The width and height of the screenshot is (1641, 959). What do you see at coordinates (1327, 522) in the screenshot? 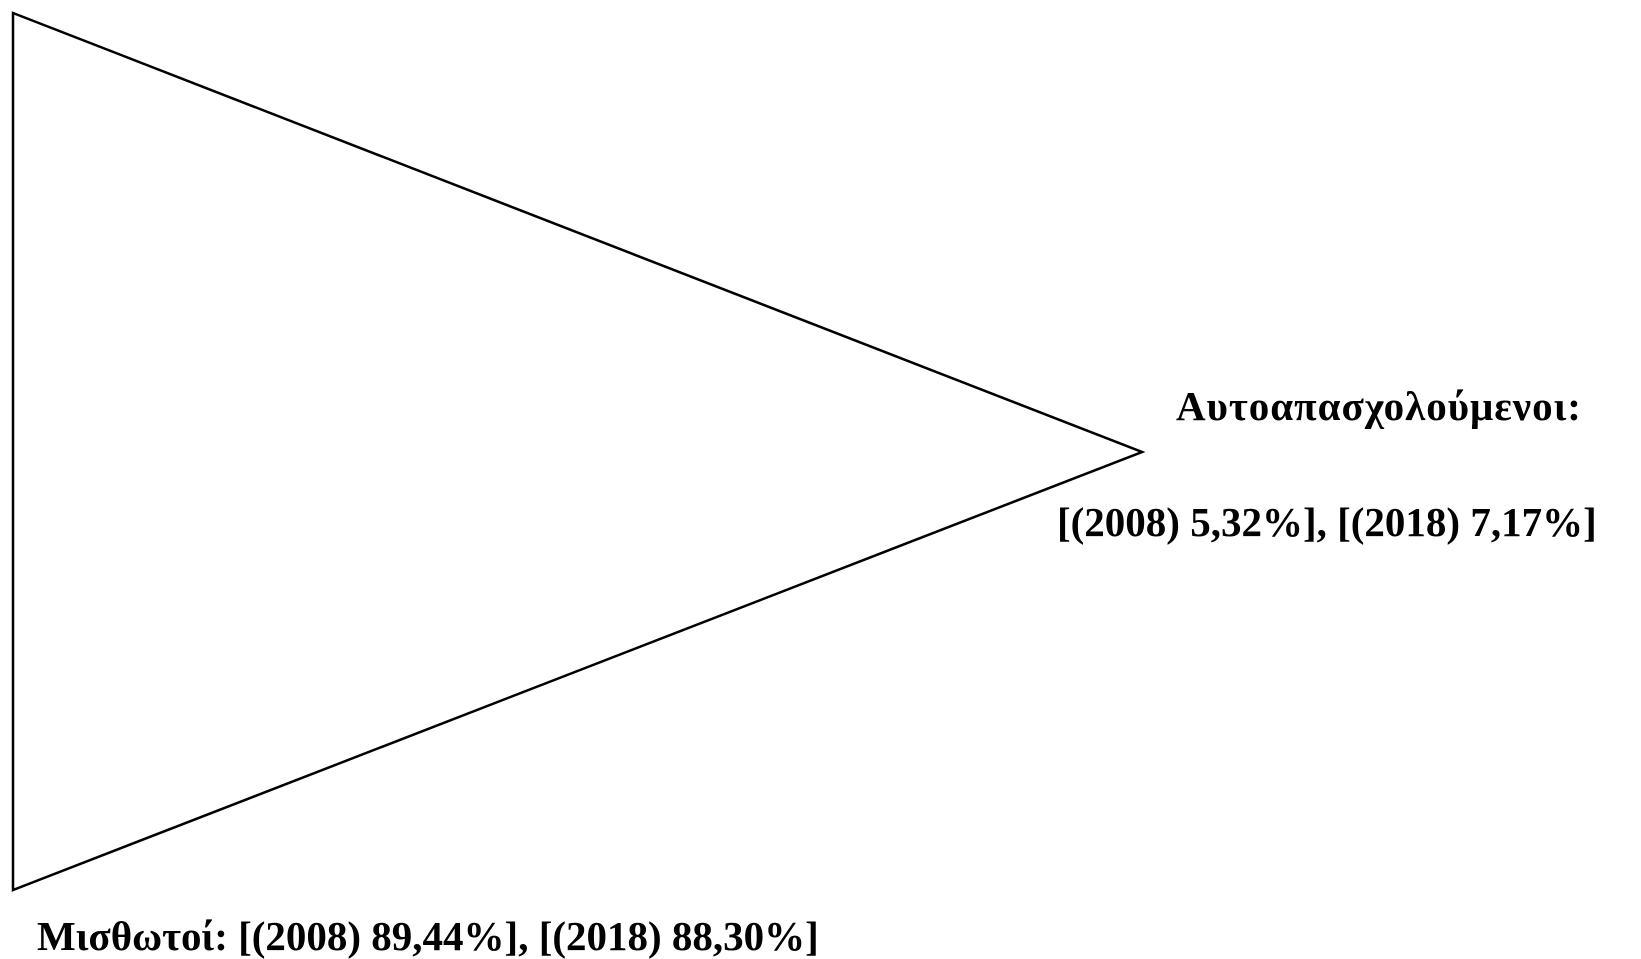
I see `self-employed-values: [(2008) 5,32%], [(2018) 7,17%]` at bounding box center [1327, 522].